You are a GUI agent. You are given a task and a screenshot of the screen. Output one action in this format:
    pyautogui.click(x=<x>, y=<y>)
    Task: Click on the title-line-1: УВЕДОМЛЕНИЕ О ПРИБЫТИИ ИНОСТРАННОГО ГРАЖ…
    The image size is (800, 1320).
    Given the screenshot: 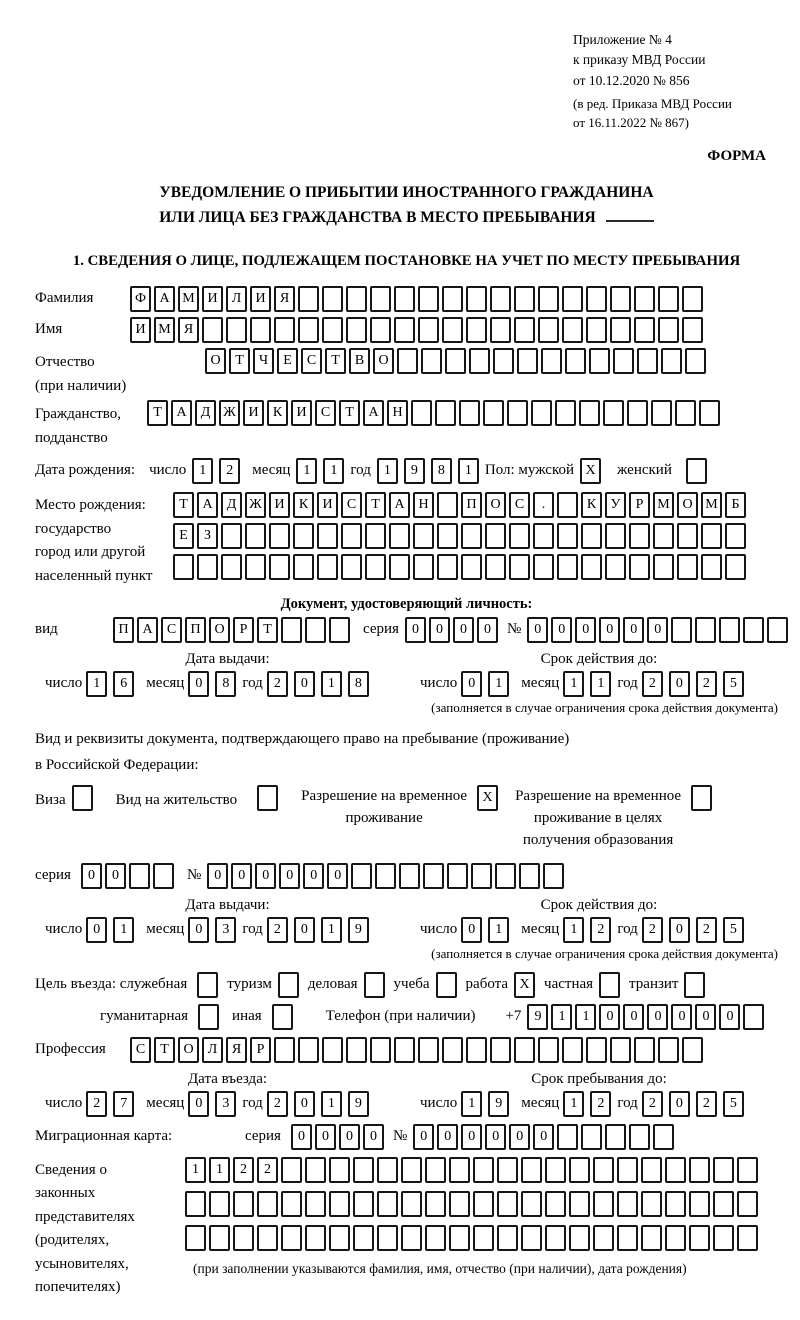 What is the action you would take?
    pyautogui.click(x=406, y=193)
    